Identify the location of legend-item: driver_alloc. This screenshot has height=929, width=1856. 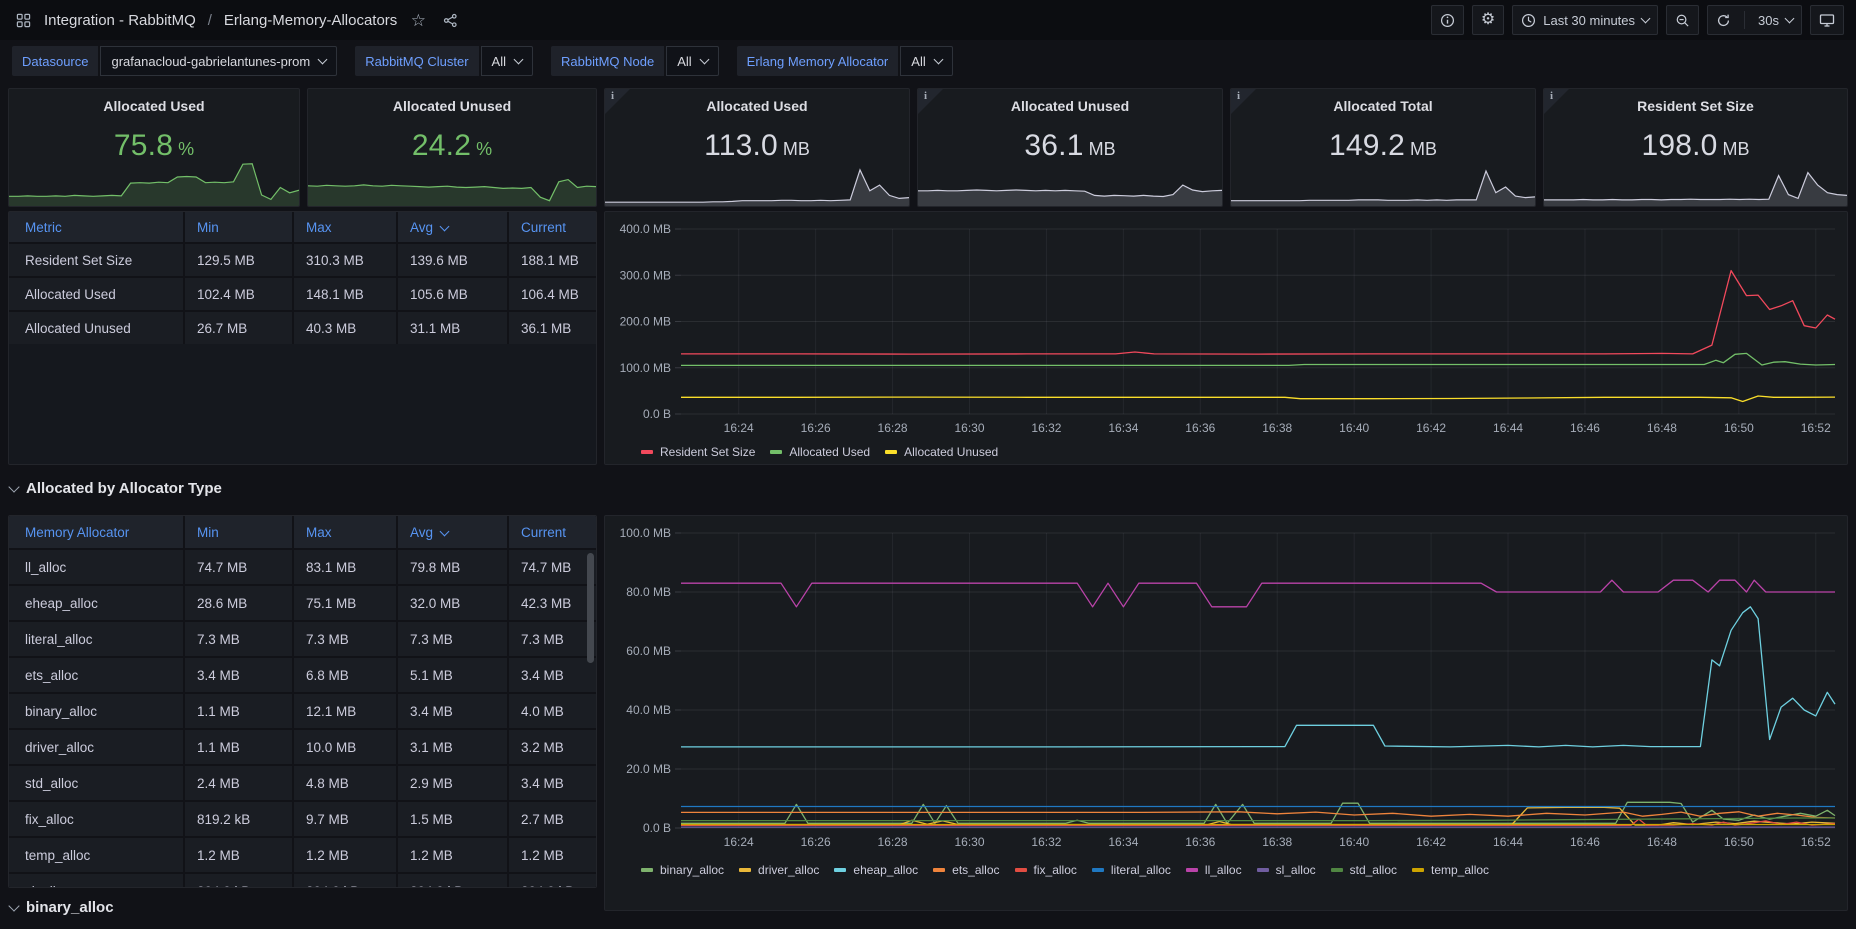
(779, 870).